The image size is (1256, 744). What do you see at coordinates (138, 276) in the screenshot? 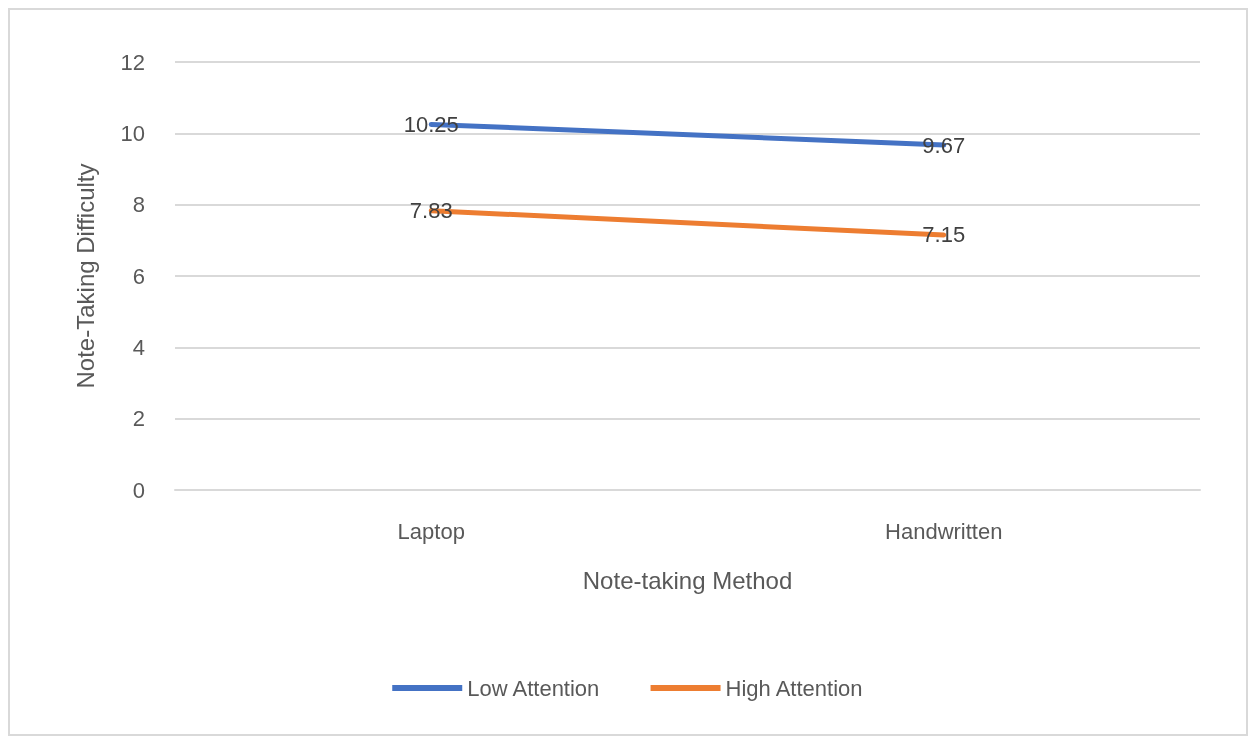
I see `y-tick-label: 6` at bounding box center [138, 276].